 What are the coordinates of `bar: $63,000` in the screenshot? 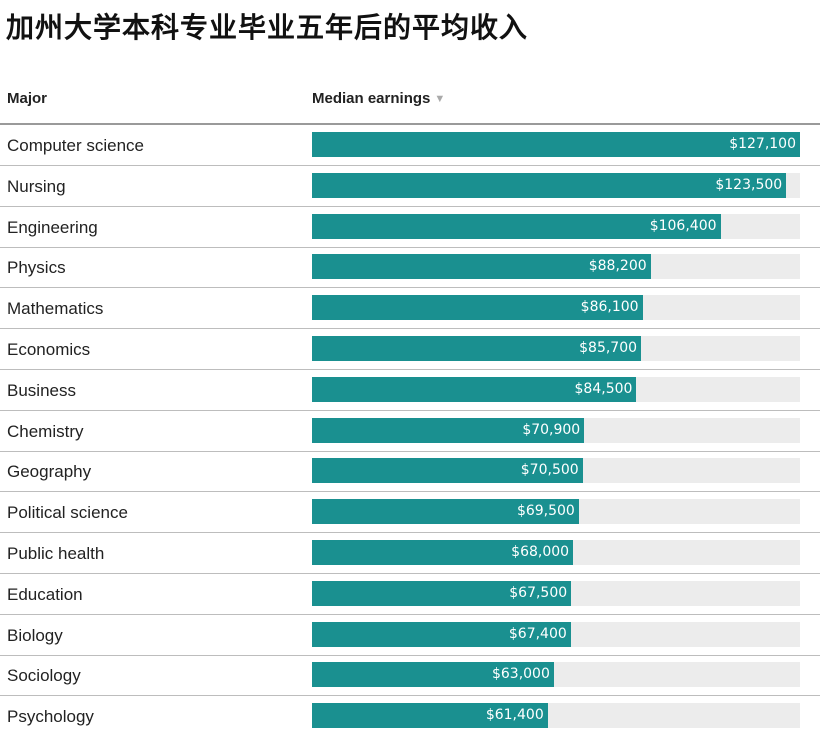 It's located at (433, 675).